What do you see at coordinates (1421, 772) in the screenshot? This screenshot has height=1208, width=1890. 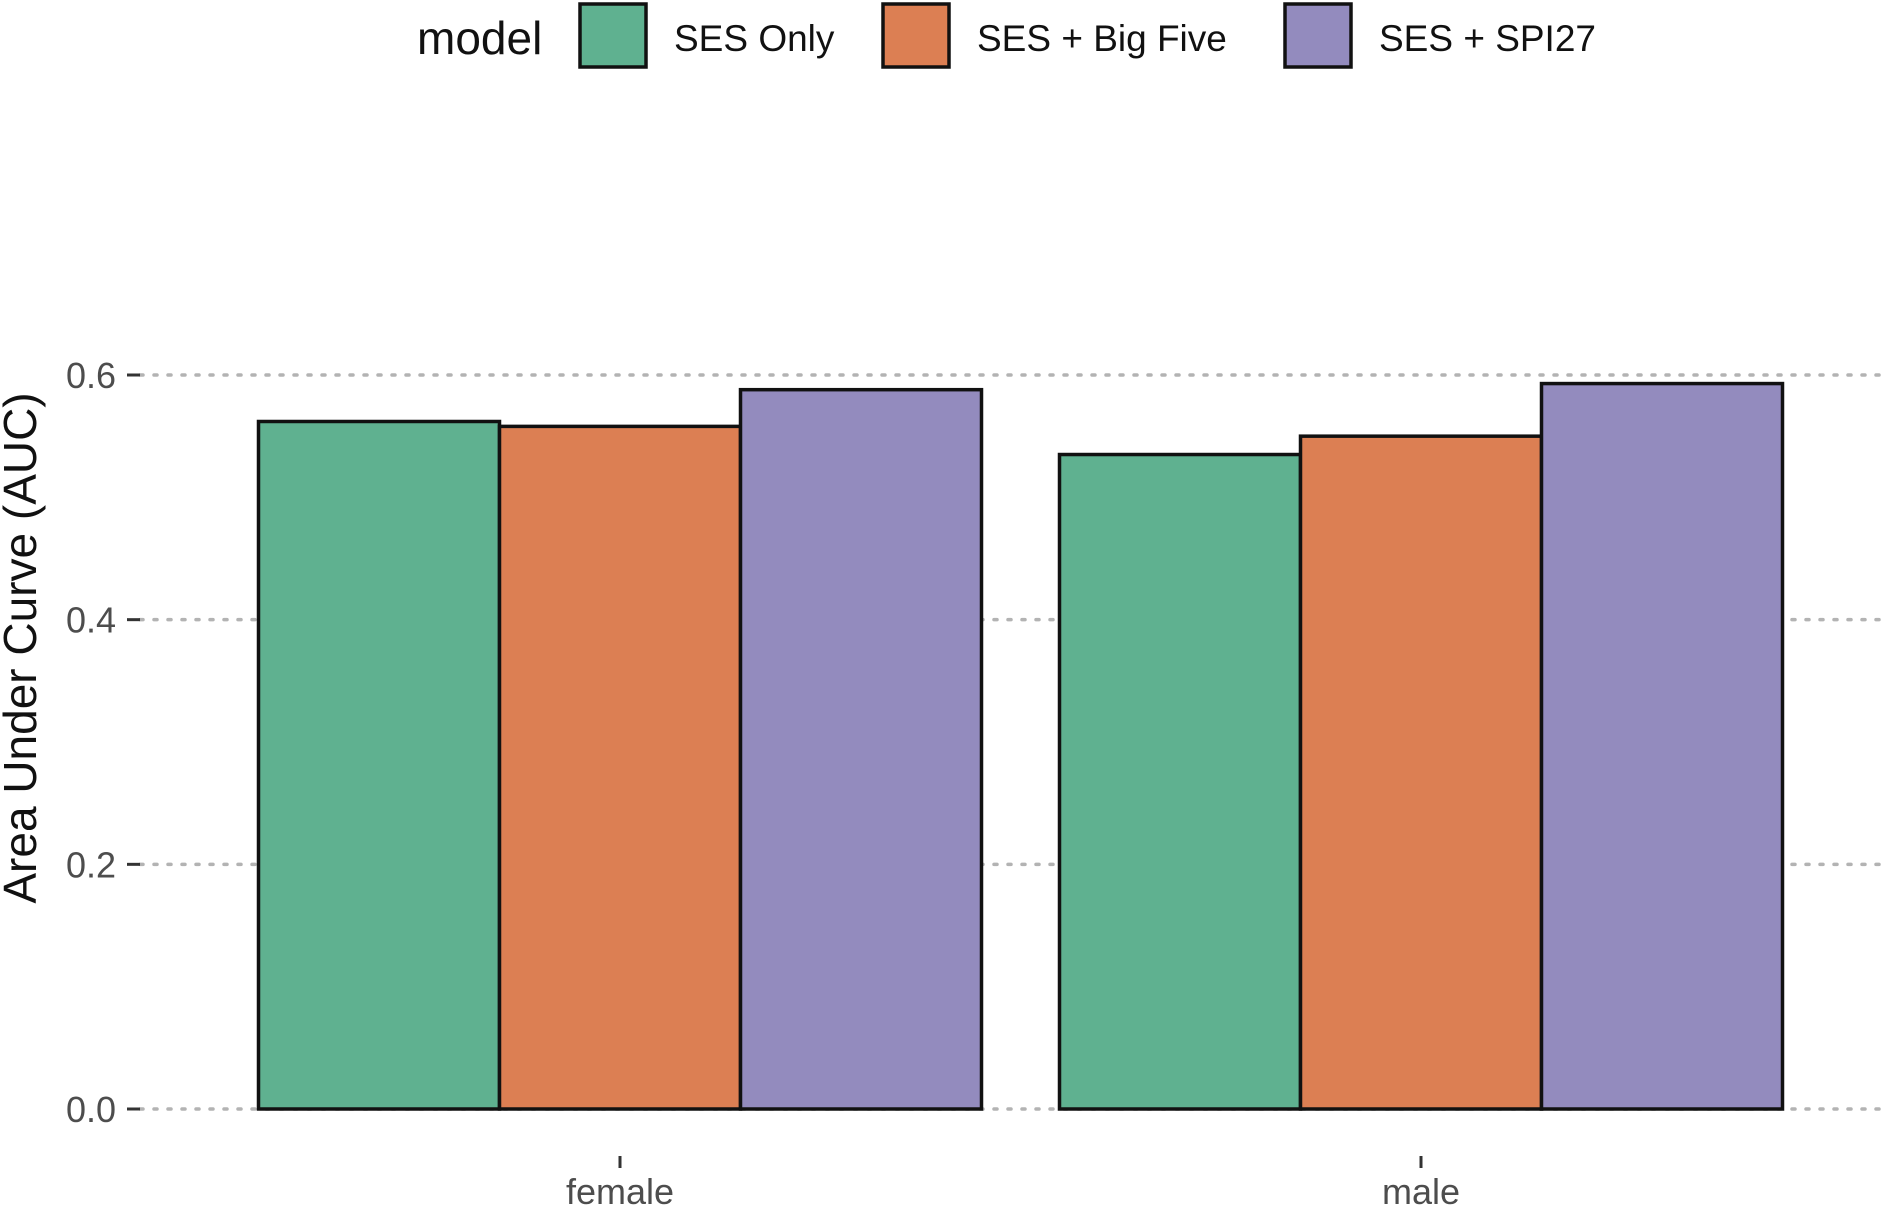 I see `bar-male-ses-big-five` at bounding box center [1421, 772].